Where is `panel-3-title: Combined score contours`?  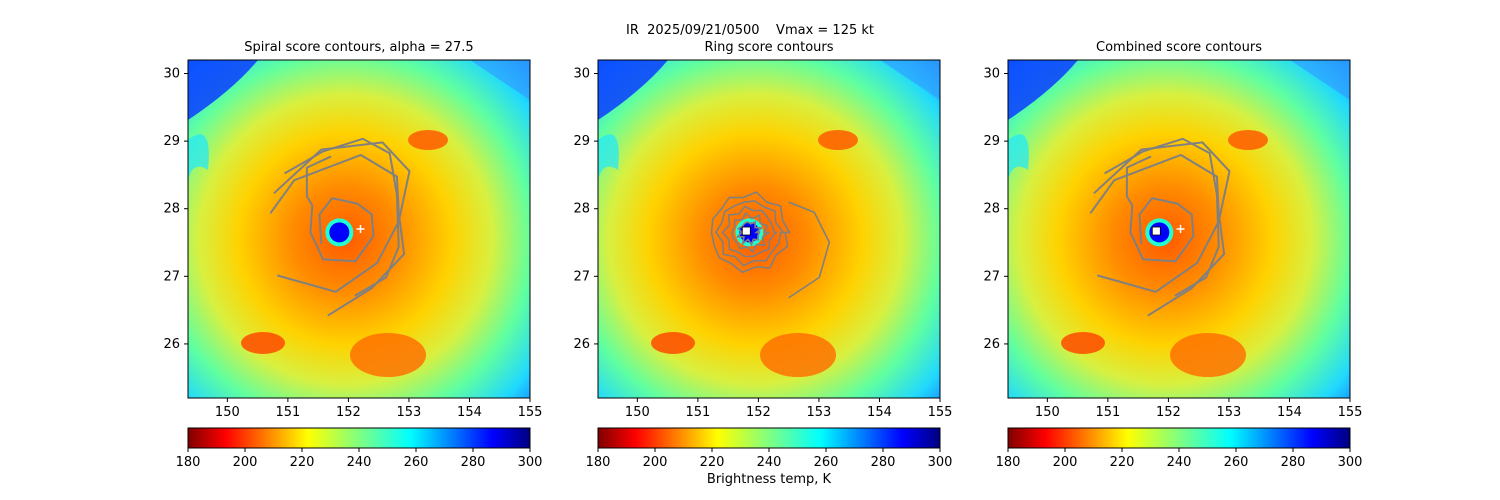 panel-3-title: Combined score contours is located at coordinates (1179, 47).